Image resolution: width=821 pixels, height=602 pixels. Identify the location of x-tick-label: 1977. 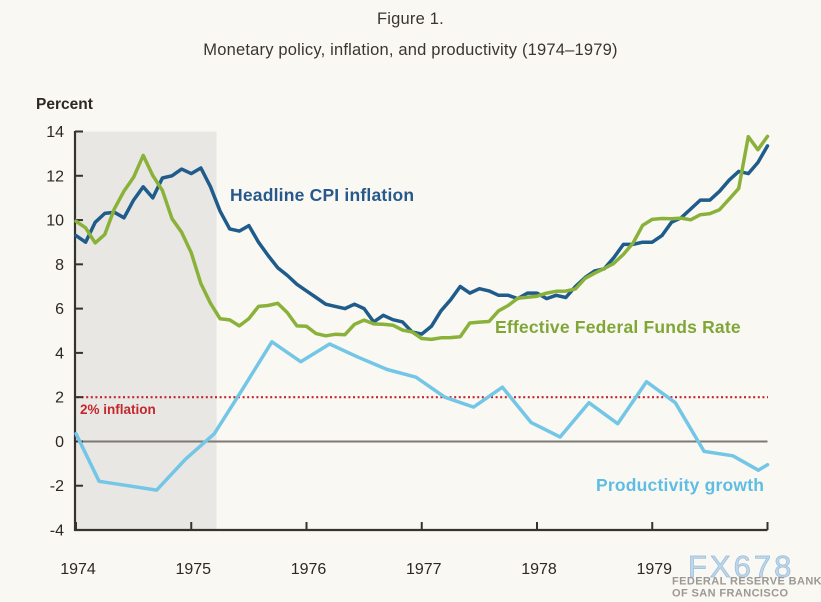
(424, 569).